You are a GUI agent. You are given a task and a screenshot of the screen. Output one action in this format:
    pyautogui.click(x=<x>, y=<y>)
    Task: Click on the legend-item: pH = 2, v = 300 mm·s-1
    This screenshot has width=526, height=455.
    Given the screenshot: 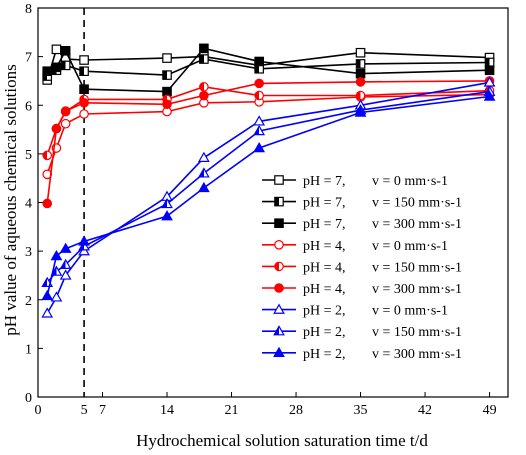 What is the action you would take?
    pyautogui.click(x=362, y=354)
    